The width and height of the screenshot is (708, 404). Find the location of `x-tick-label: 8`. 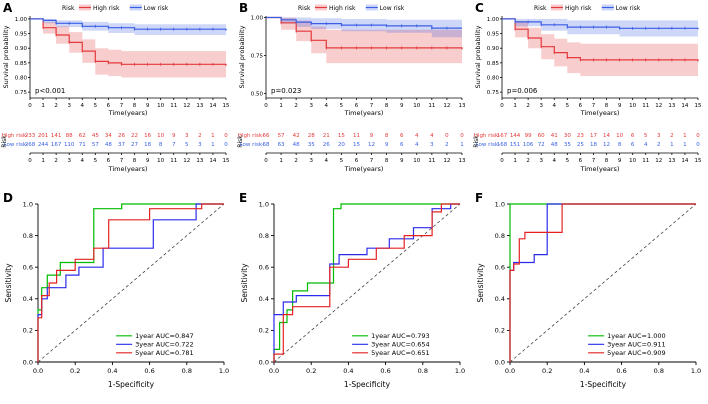

x-tick-label: 8 is located at coordinates (387, 106).